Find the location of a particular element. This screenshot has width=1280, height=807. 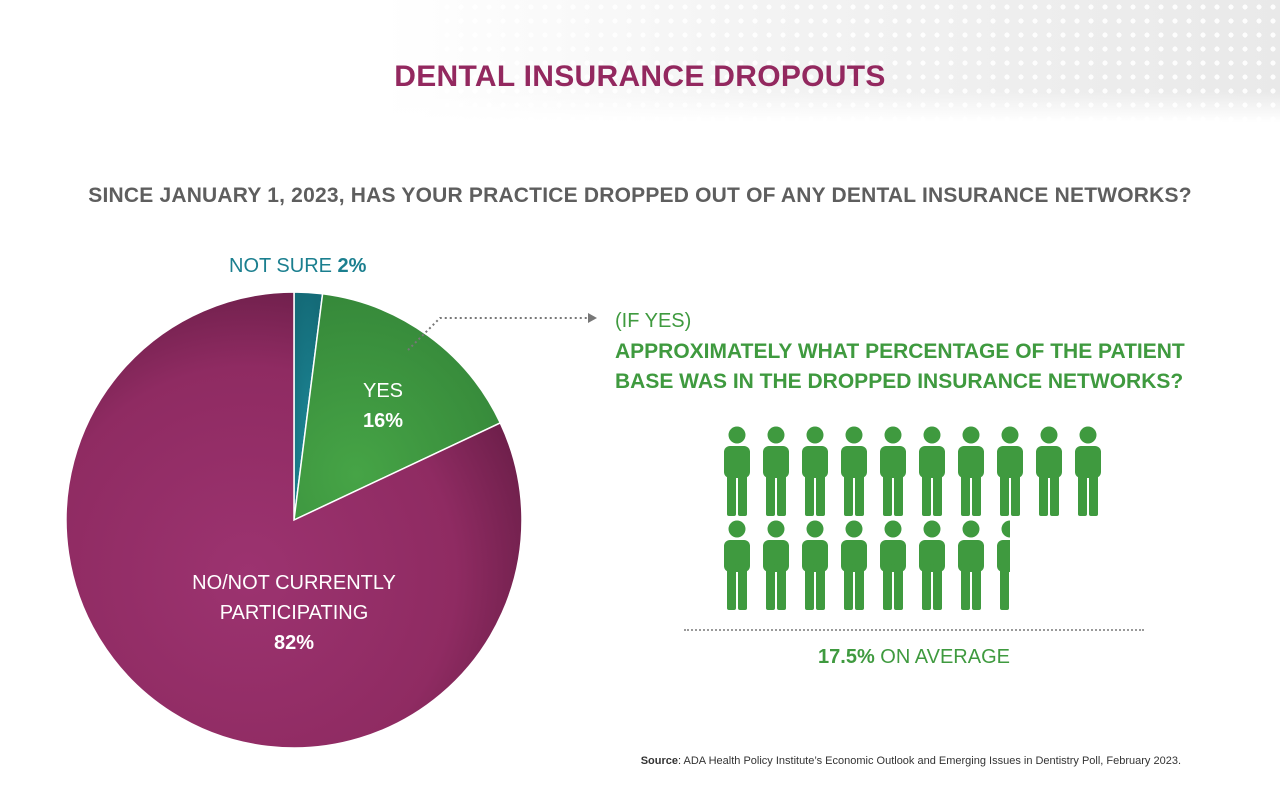

average-text: ON AVERAGE is located at coordinates (945, 657).